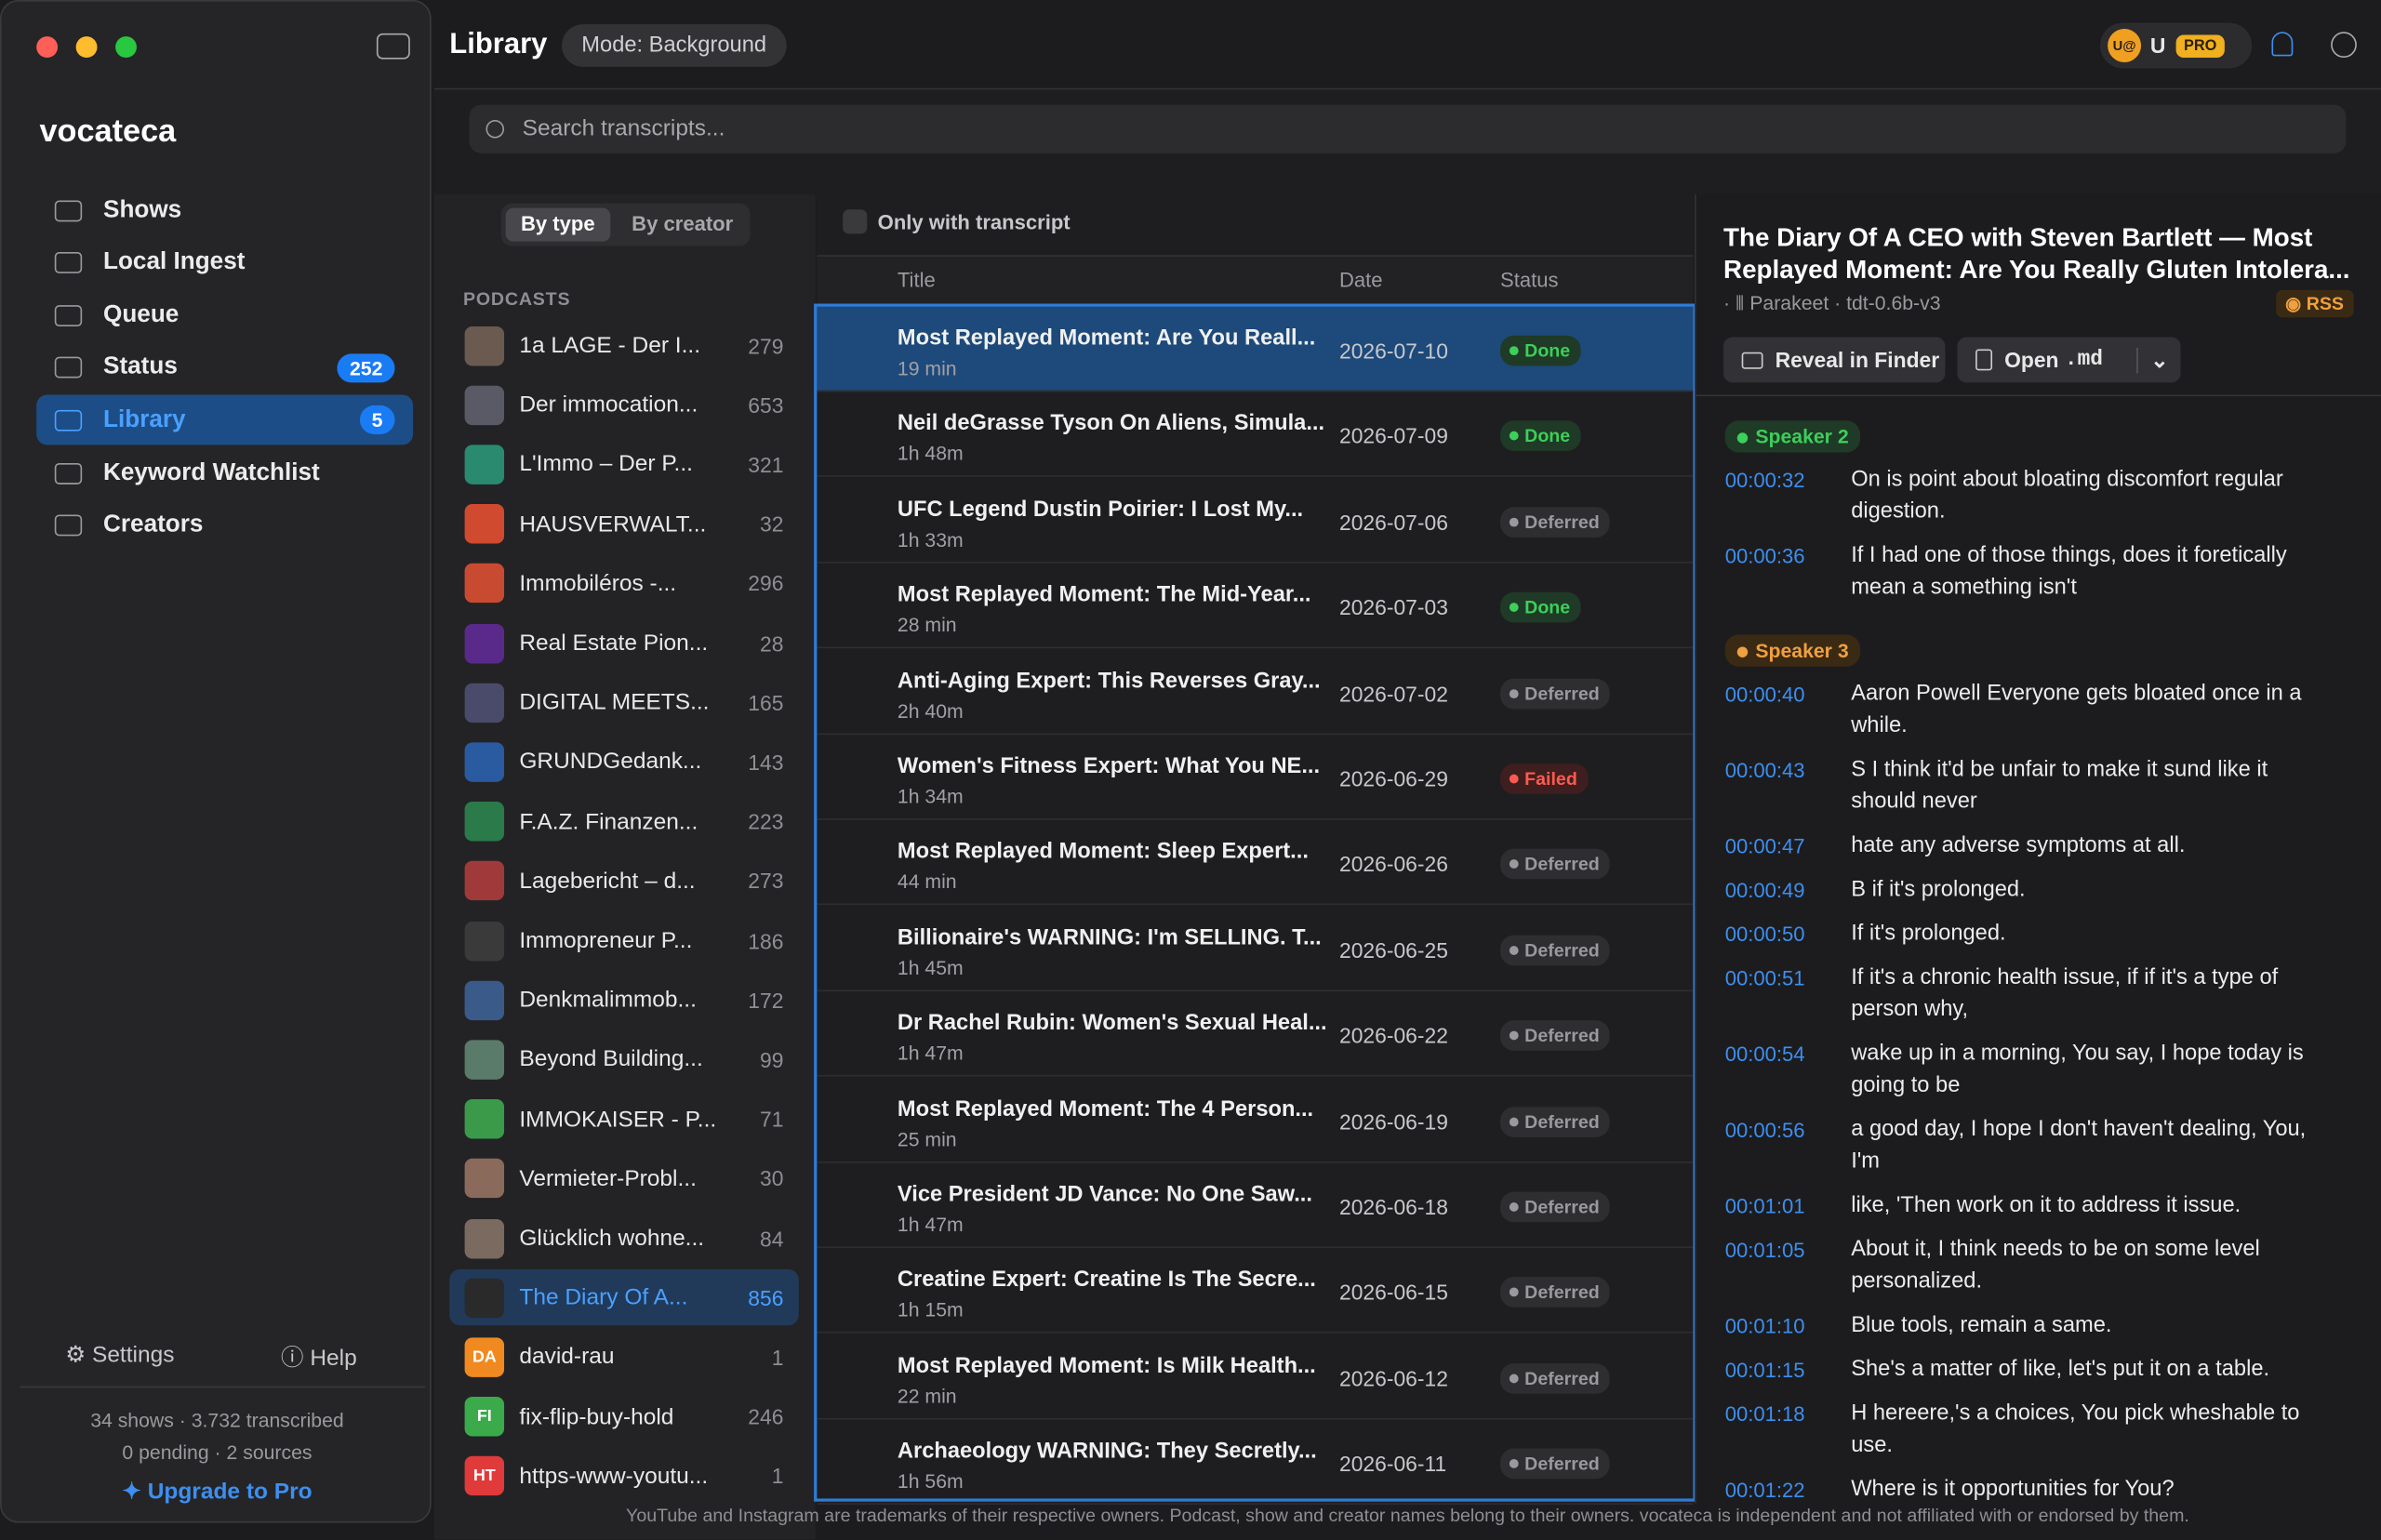 The width and height of the screenshot is (2381, 1540). What do you see at coordinates (927, 368) in the screenshot?
I see `episode-duration: 19 min` at bounding box center [927, 368].